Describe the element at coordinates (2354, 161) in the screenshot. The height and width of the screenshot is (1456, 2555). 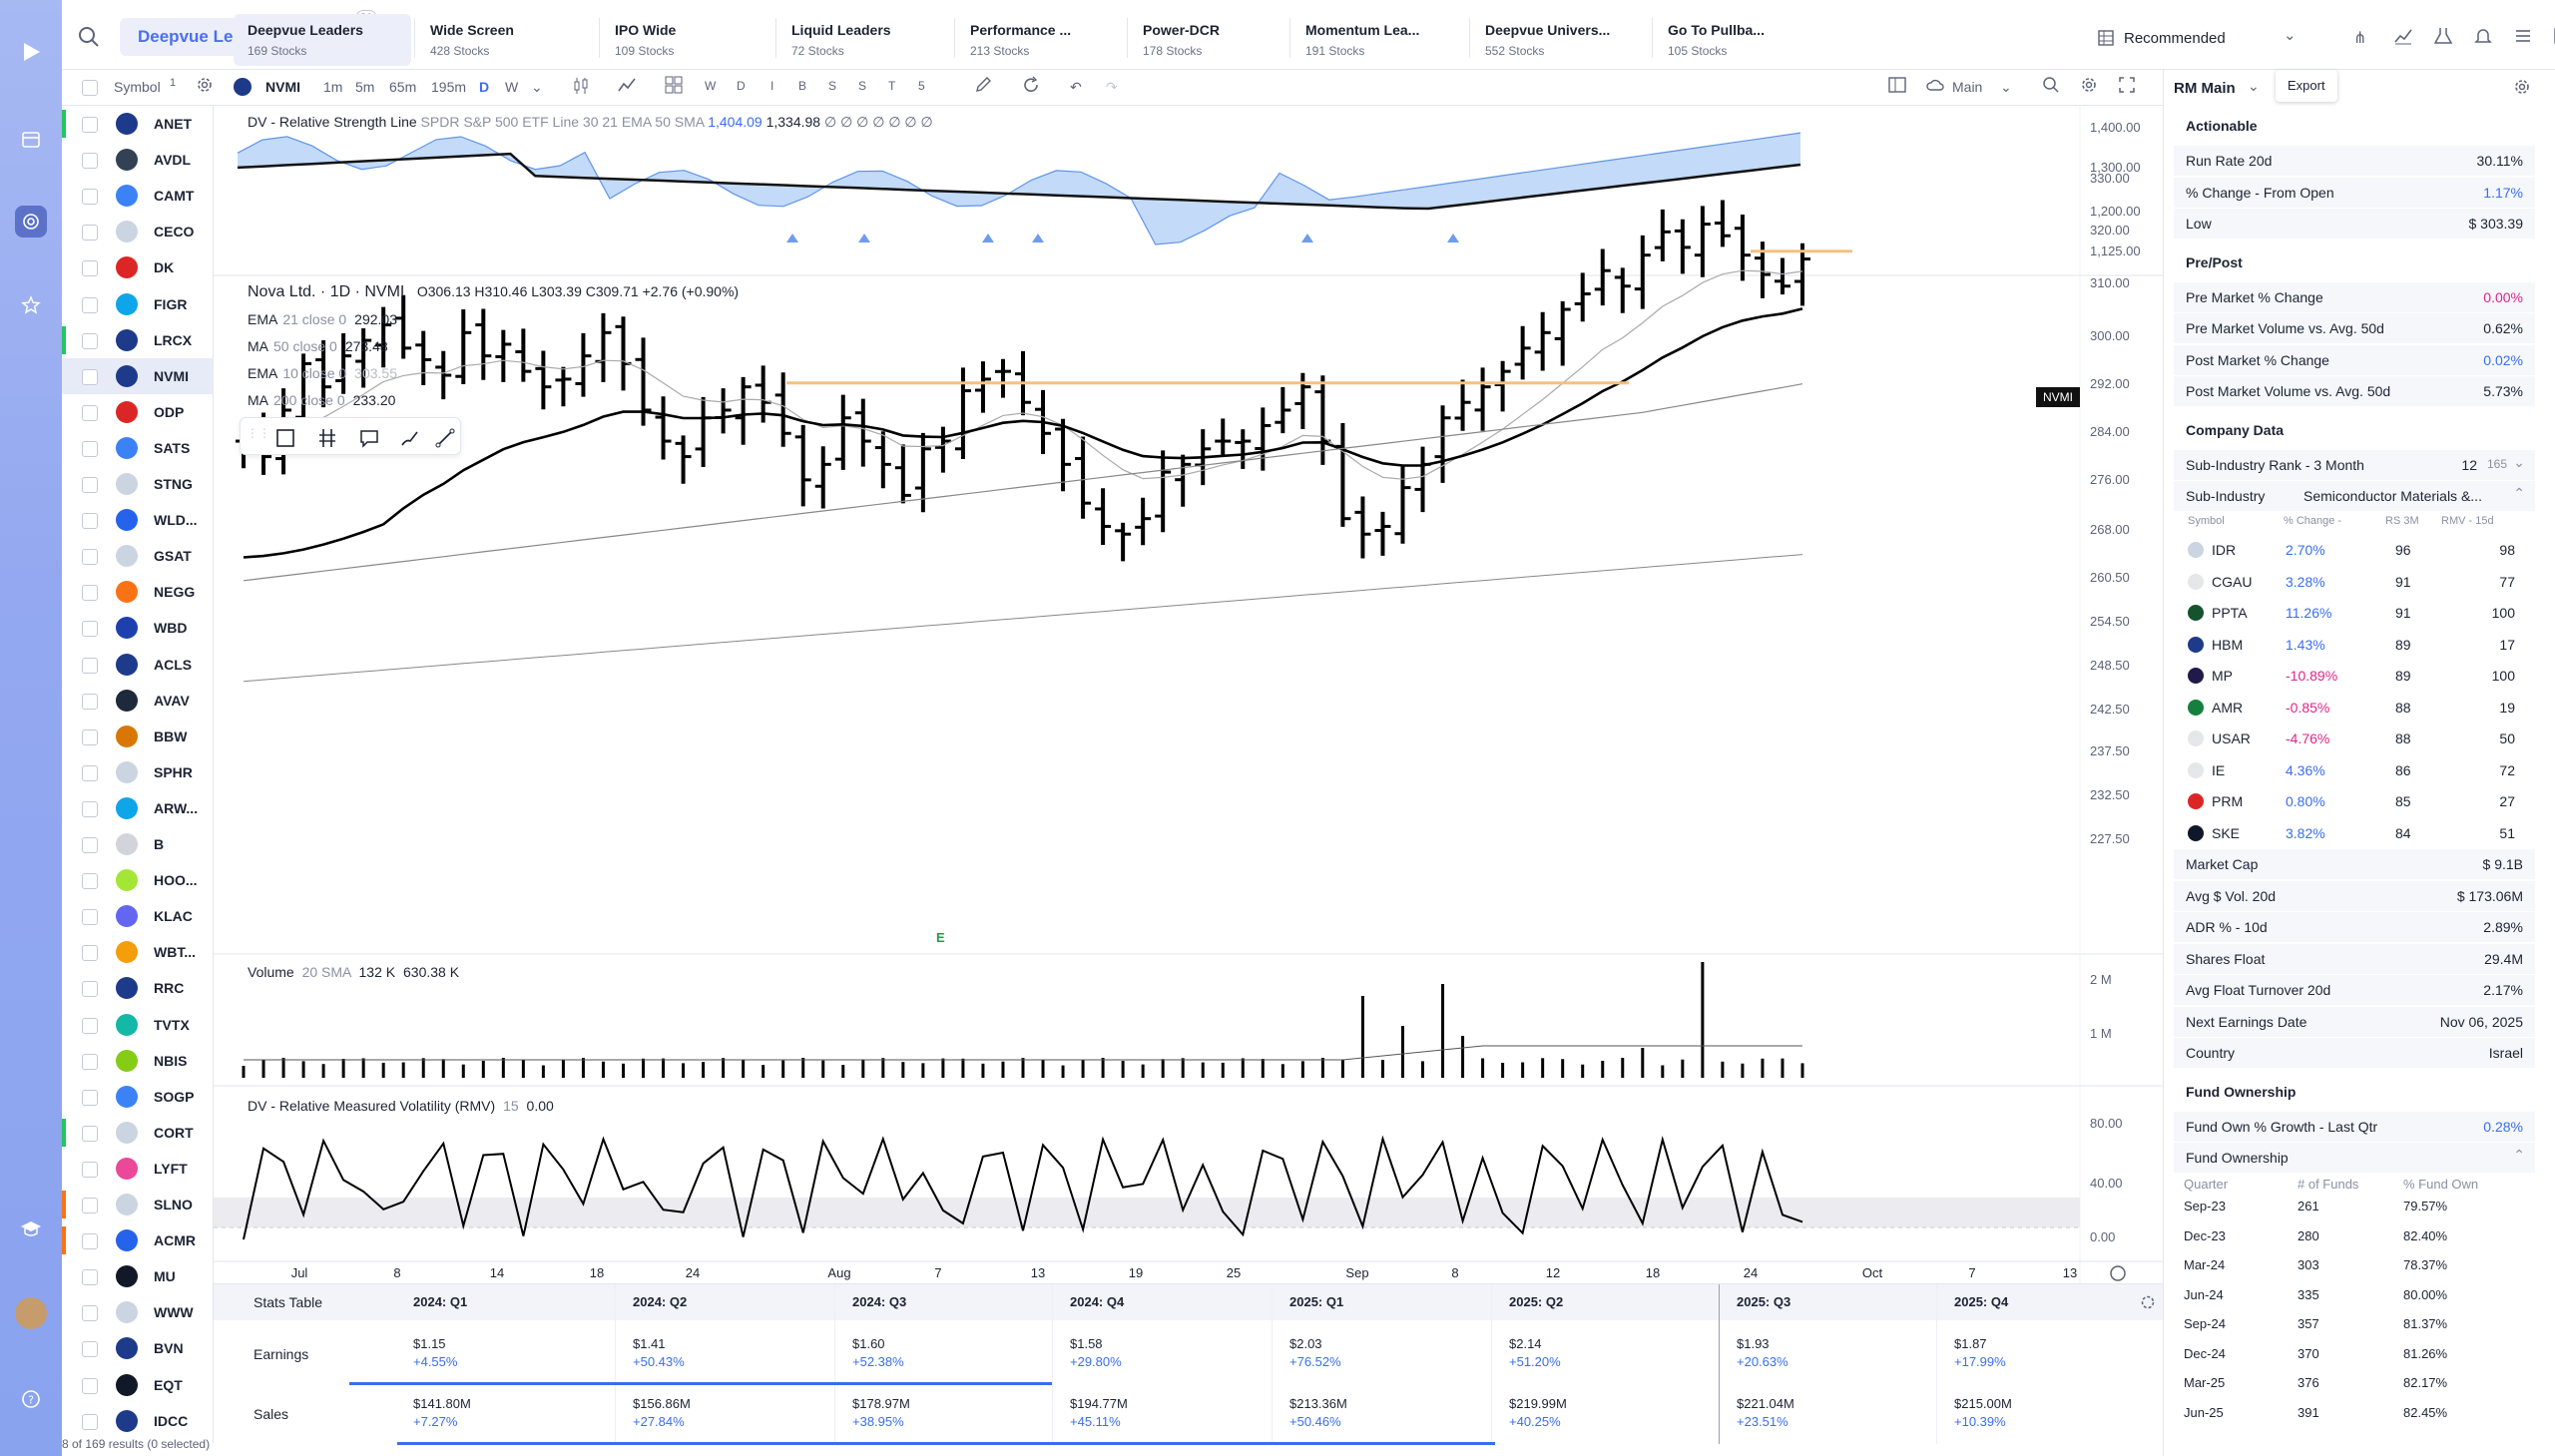
I see `actionable-row: Run Rate 20d 30.11%` at that location.